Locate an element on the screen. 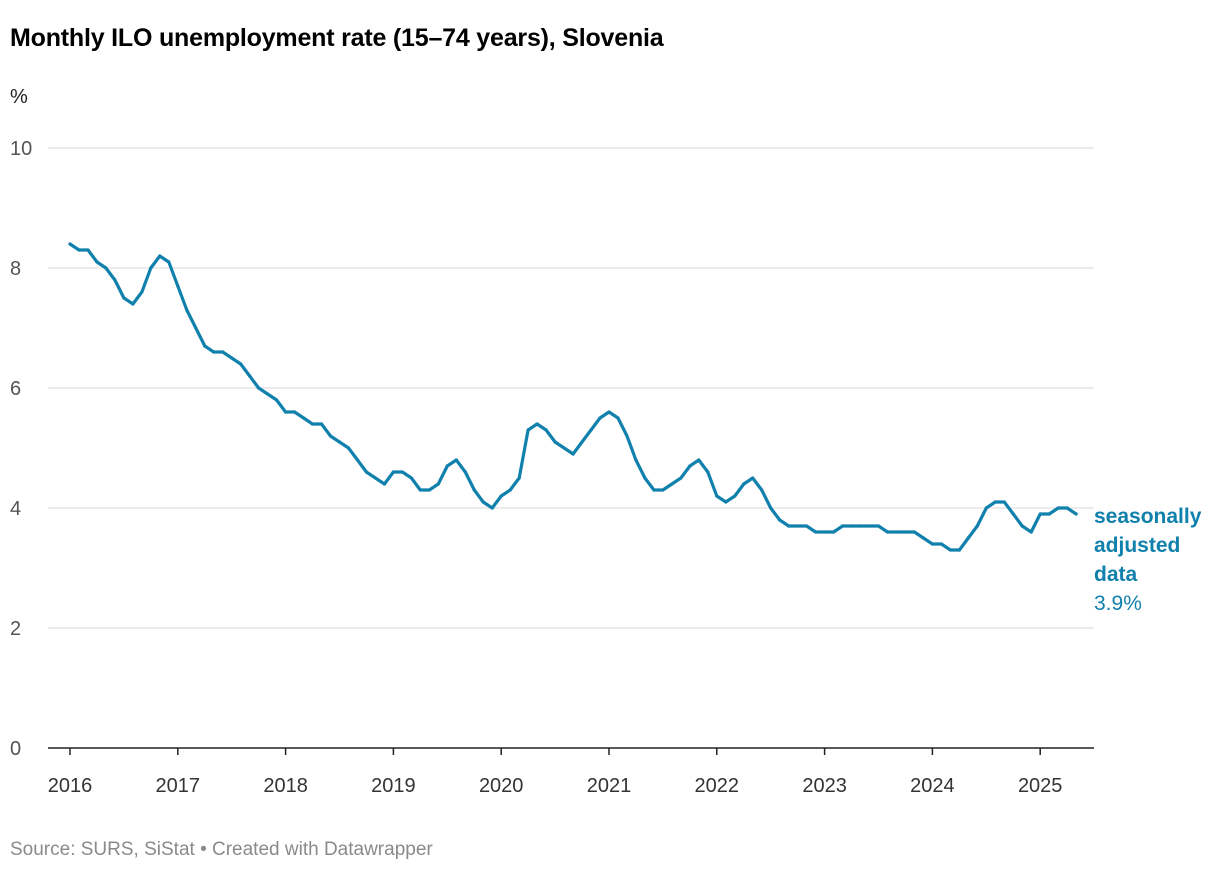 This screenshot has width=1220, height=874. series-label-line-2: data is located at coordinates (1116, 574).